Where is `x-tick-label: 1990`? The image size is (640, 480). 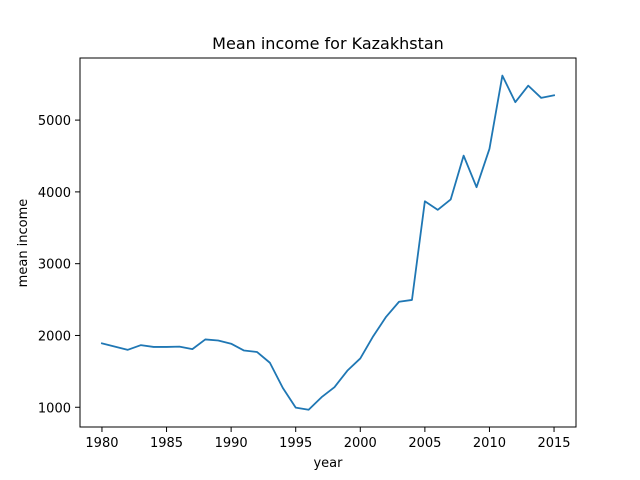 x-tick-label: 1990 is located at coordinates (231, 443).